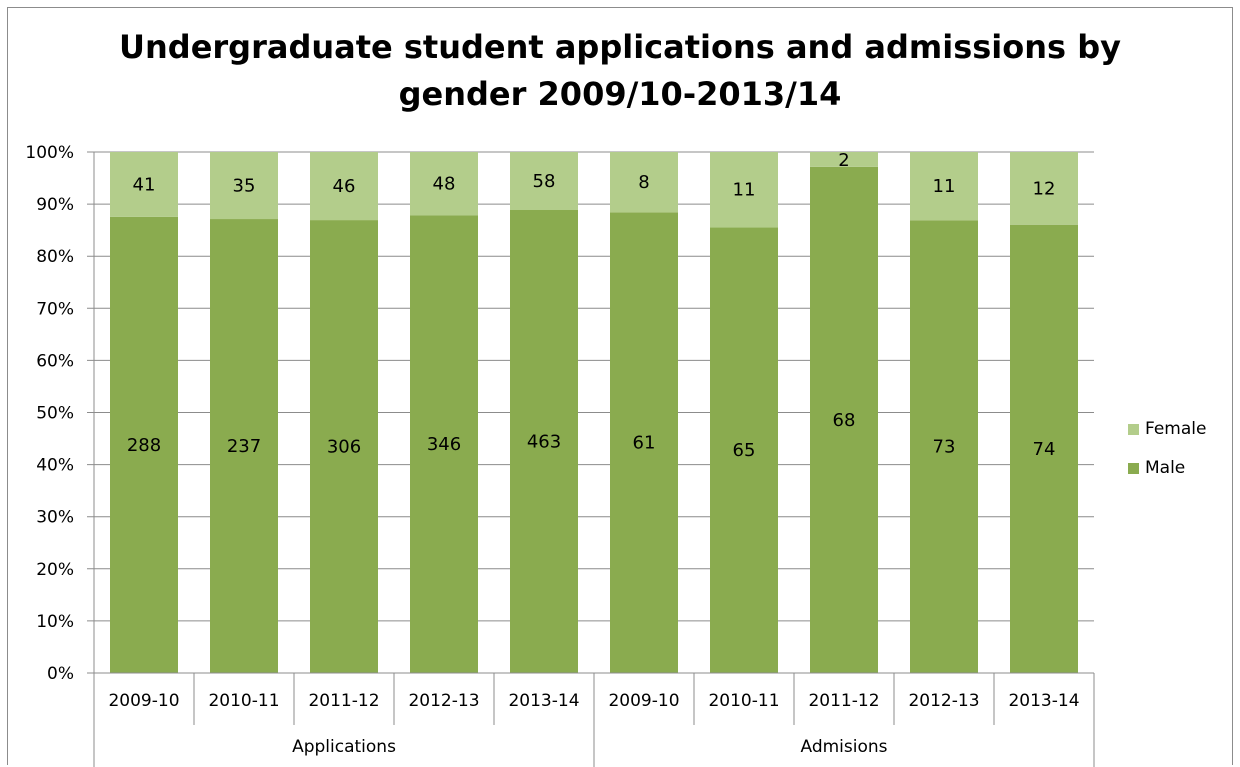 This screenshot has width=1240, height=767. I want to click on y-tick-label: 80%, so click(55, 257).